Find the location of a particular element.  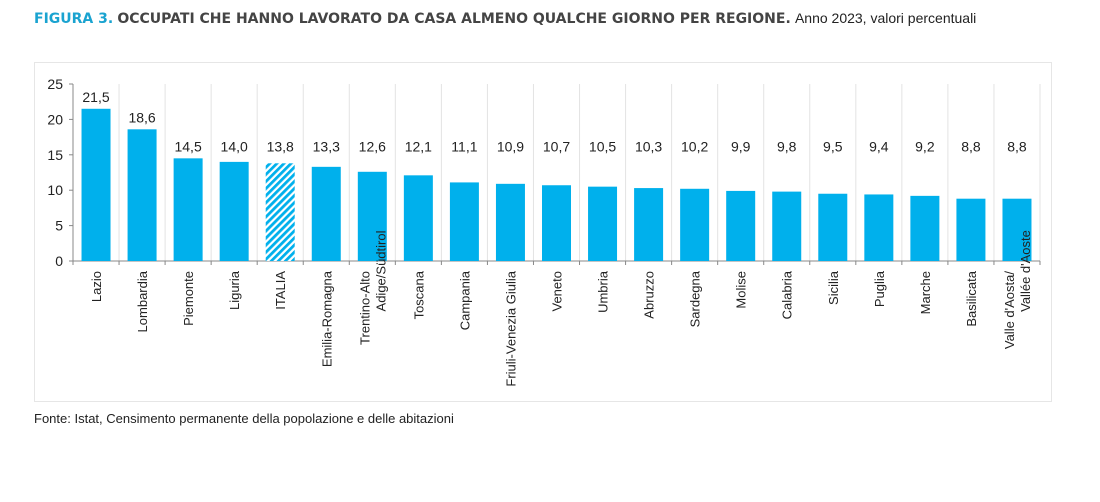

y-tick-label: 25 is located at coordinates (55, 84).